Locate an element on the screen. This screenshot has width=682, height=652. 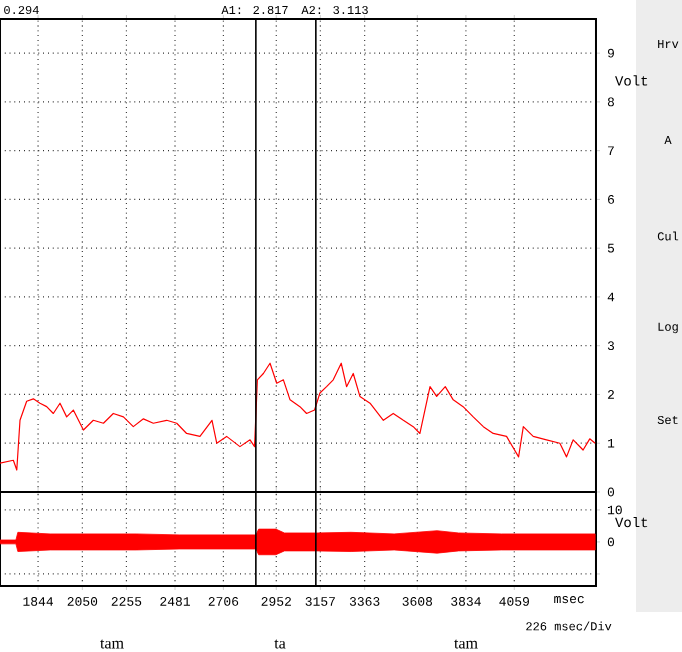
text: ta is located at coordinates (280, 644).